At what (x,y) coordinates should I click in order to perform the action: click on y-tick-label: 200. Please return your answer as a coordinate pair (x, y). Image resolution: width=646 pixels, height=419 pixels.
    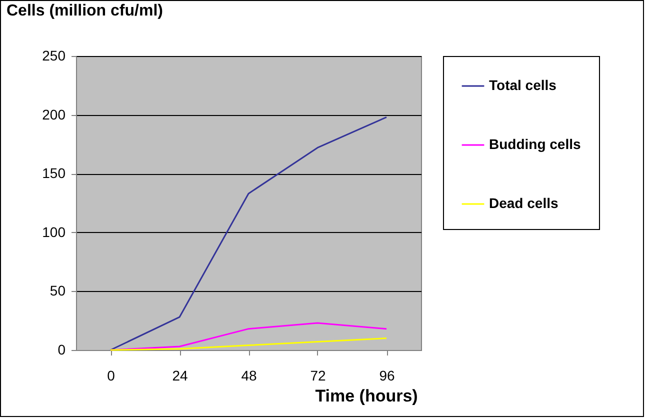
    Looking at the image, I should click on (54, 114).